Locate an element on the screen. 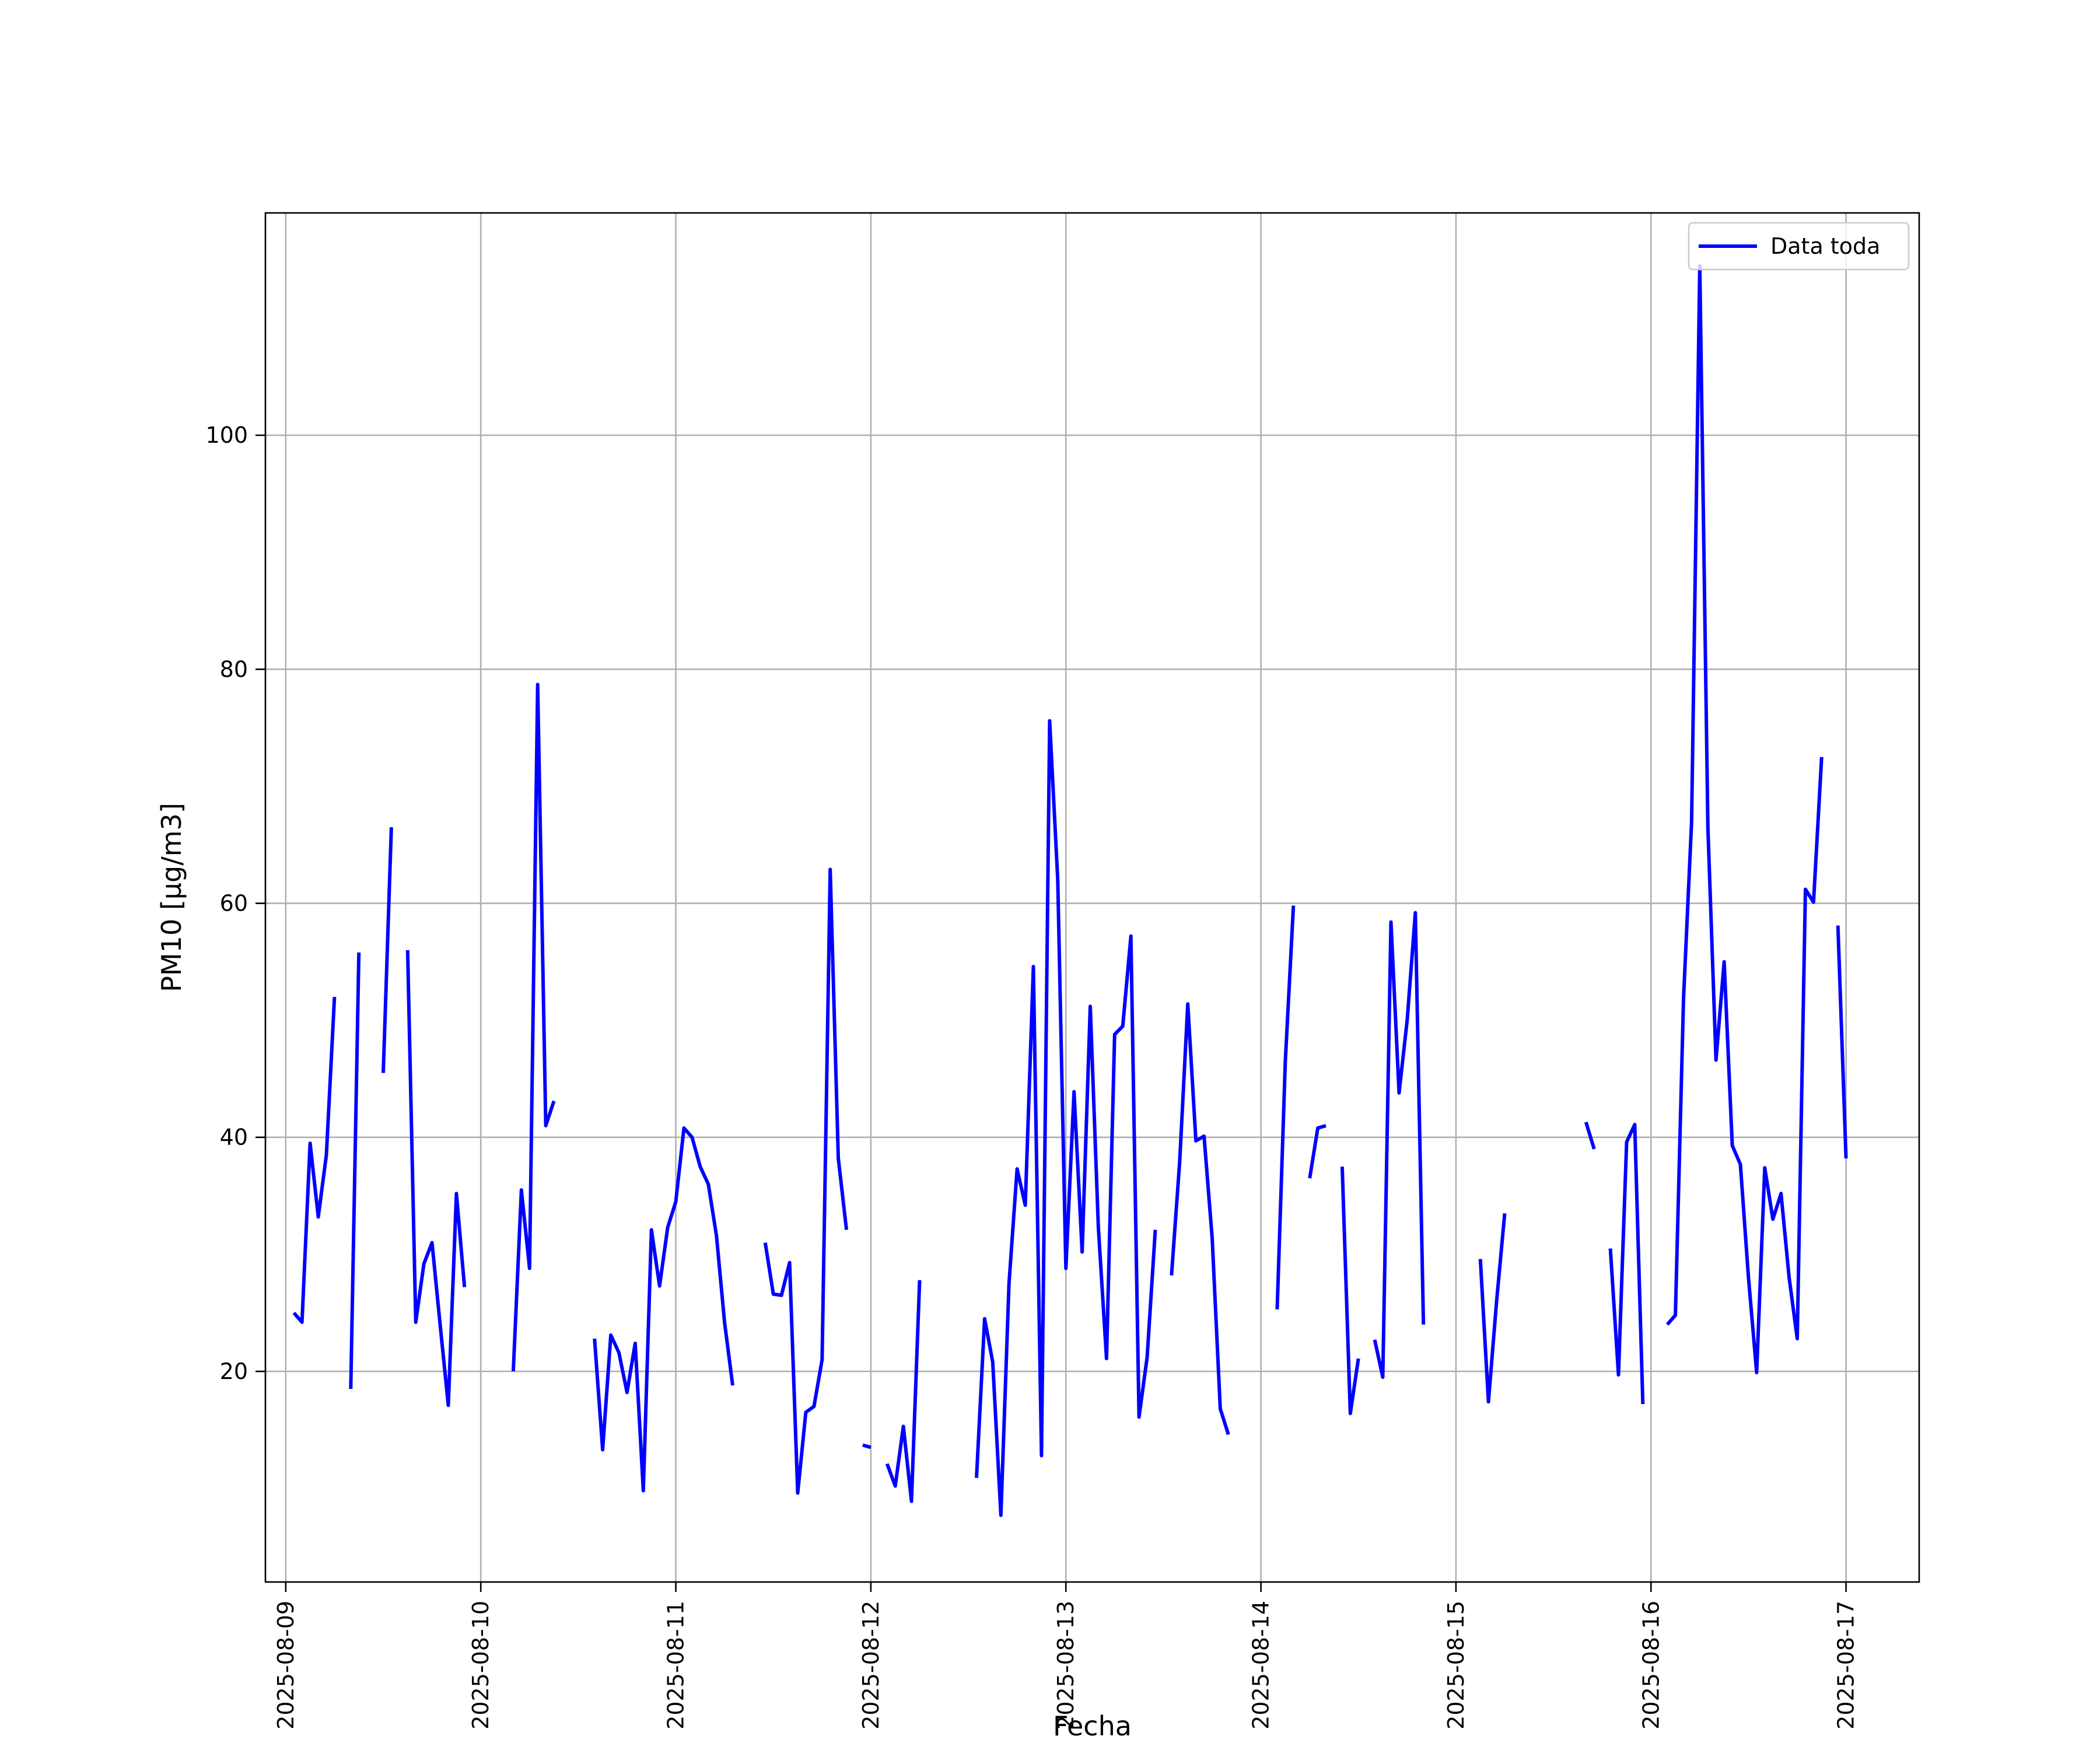 This screenshot has height=1750, width=2100. x-tick-label: 2025-08-11 is located at coordinates (676, 1665).